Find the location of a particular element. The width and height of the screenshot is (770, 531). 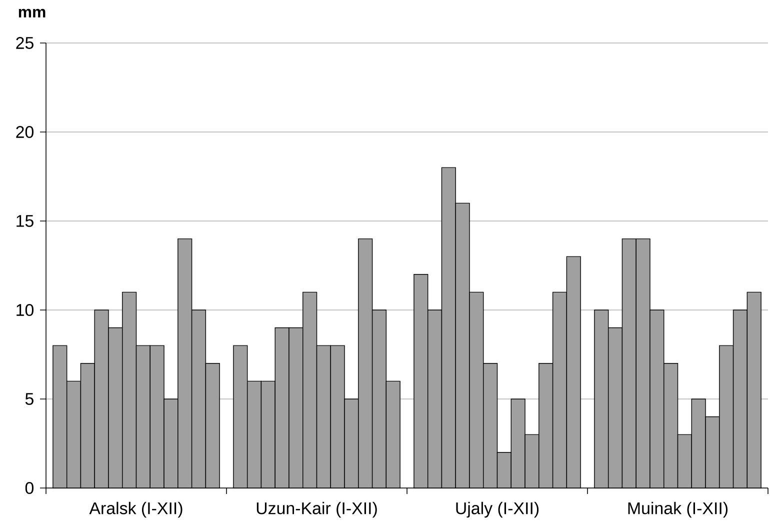

text: Muinak (I-XII) is located at coordinates (678, 510).